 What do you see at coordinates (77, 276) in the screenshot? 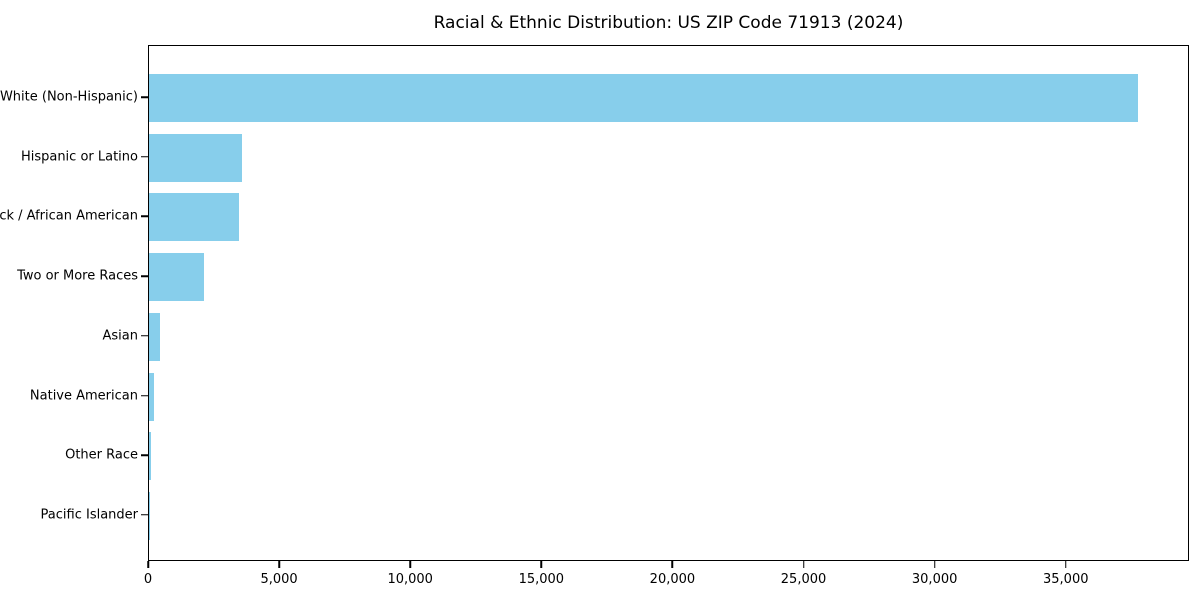
I see `y-tick-label: Two or More Races` at bounding box center [77, 276].